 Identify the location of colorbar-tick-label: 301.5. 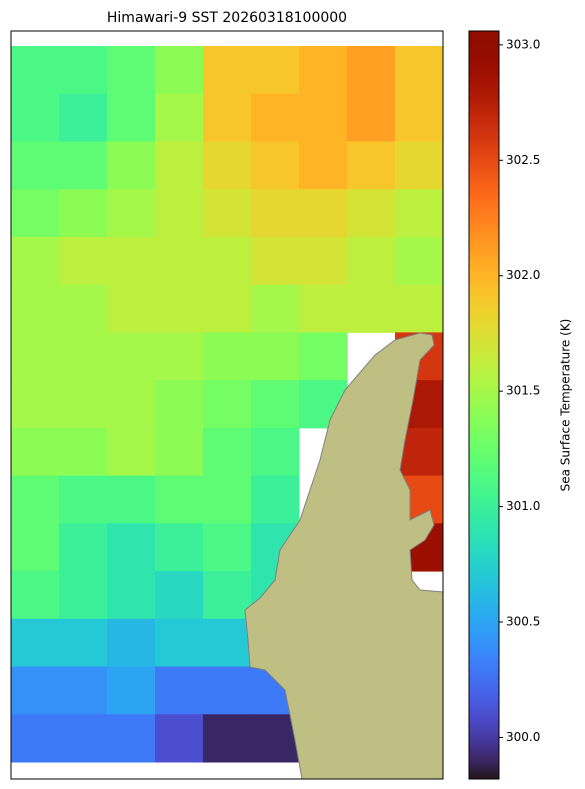
(523, 391).